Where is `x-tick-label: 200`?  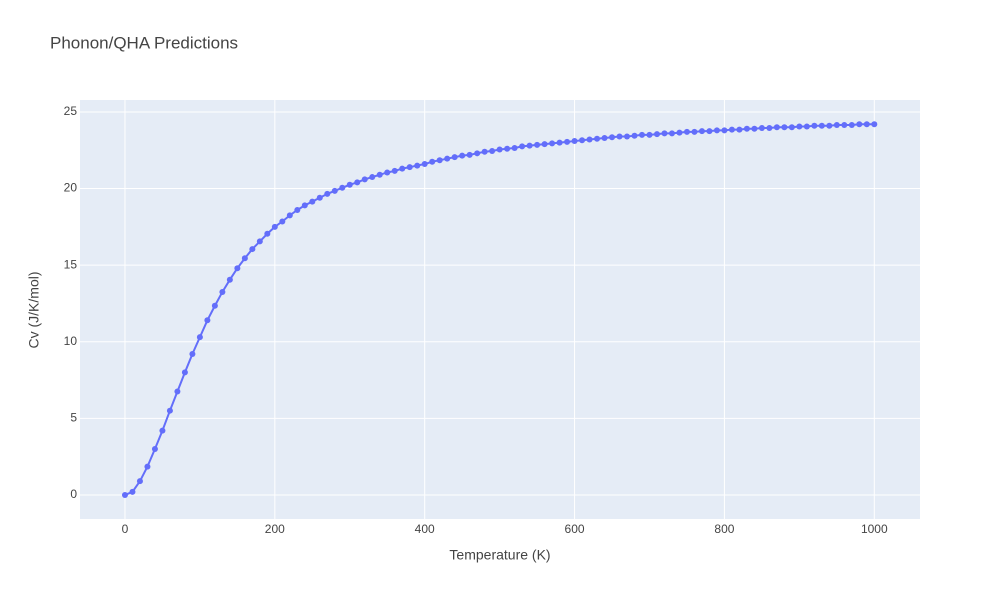 x-tick-label: 200 is located at coordinates (275, 529).